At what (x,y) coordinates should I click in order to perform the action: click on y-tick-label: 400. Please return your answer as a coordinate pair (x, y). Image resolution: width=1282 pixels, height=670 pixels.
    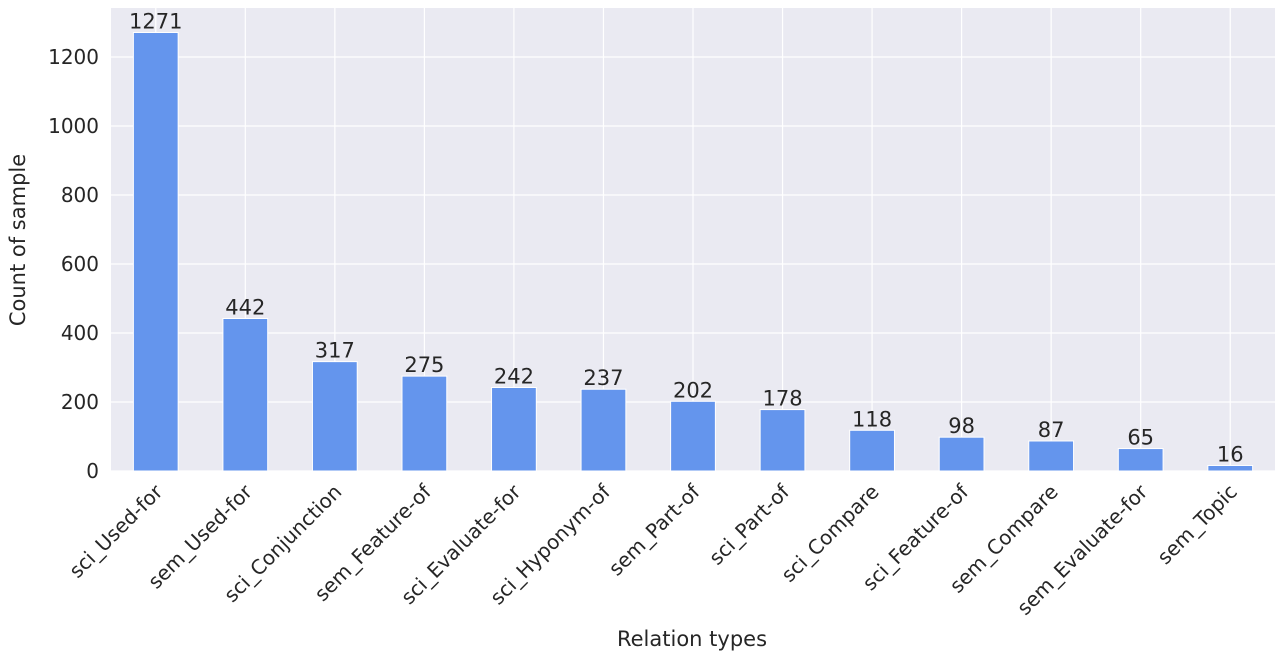
    Looking at the image, I should click on (80, 333).